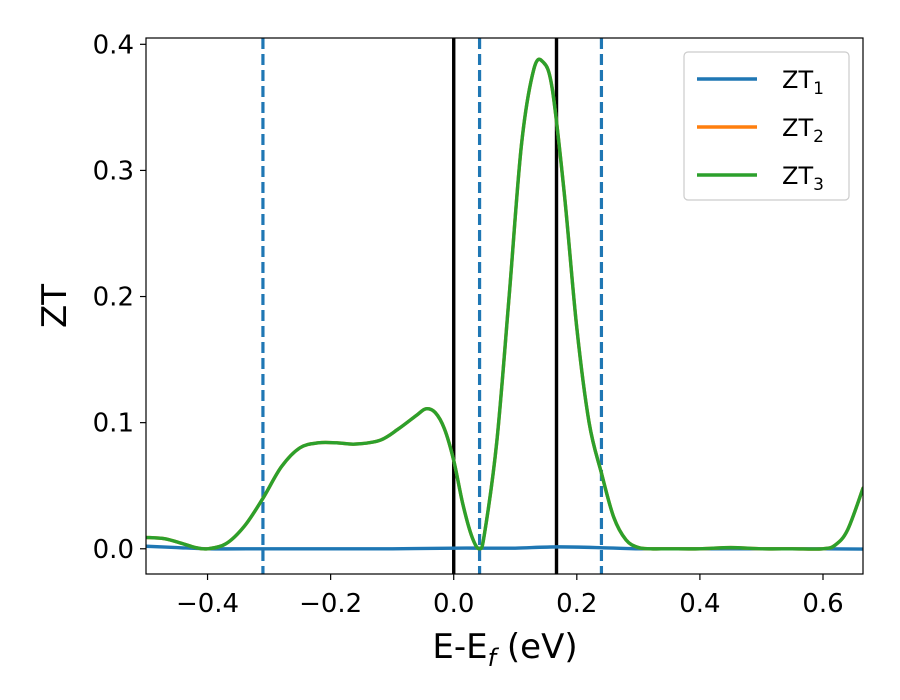 The width and height of the screenshot is (900, 700). I want to click on y-tick-label: 0.2, so click(113, 298).